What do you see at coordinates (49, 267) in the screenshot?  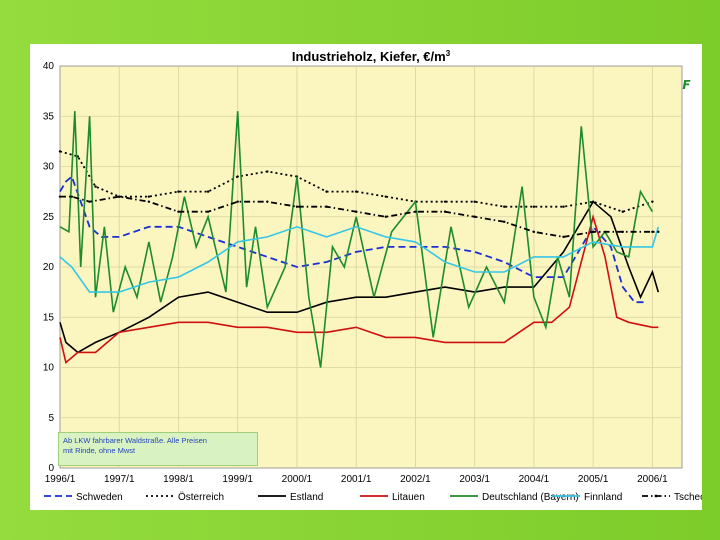 I see `y-tick-label: 20` at bounding box center [49, 267].